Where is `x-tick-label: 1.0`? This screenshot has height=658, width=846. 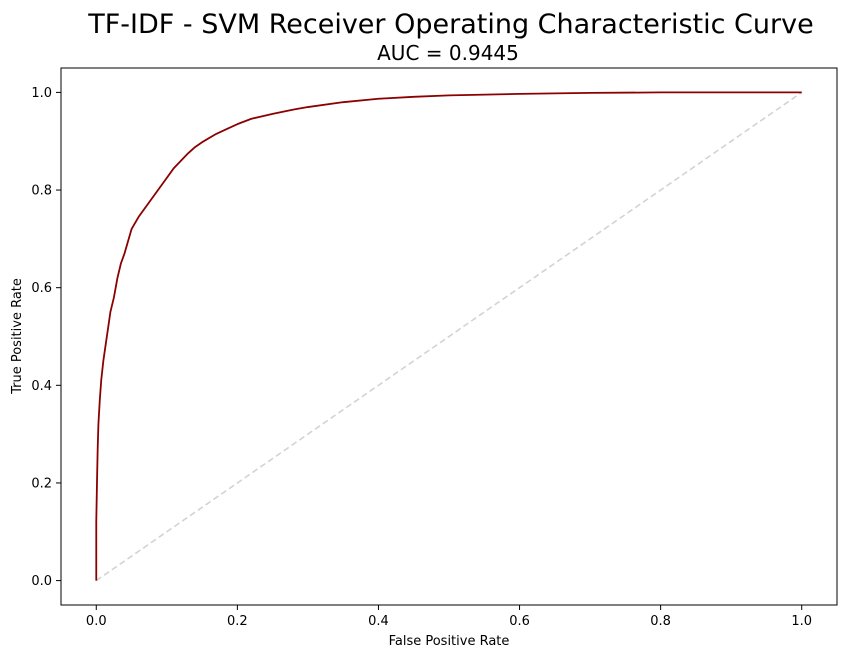
x-tick-label: 1.0 is located at coordinates (801, 621).